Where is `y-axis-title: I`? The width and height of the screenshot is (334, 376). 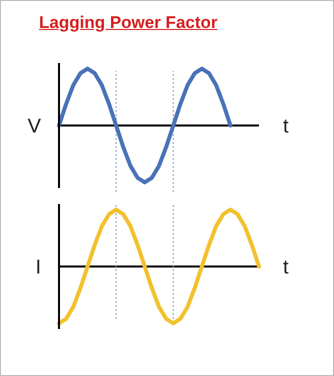 y-axis-title: I is located at coordinates (38, 267).